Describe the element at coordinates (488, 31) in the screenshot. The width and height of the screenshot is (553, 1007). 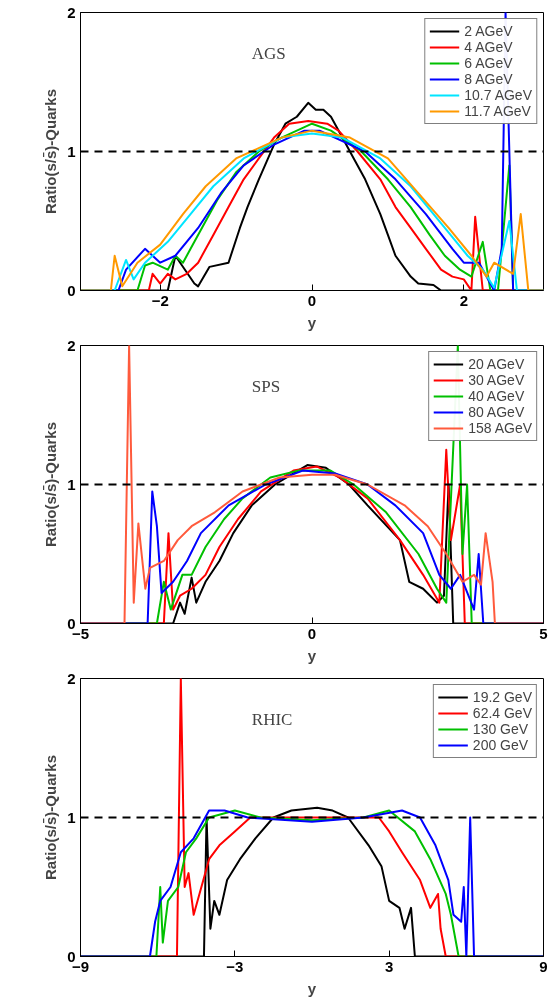
I see `legend-label: 2 AGeV` at that location.